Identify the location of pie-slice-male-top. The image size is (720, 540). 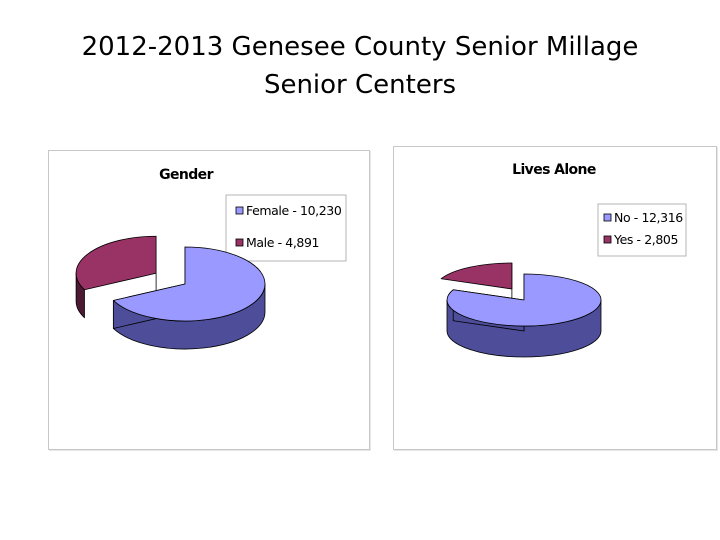
(116, 263).